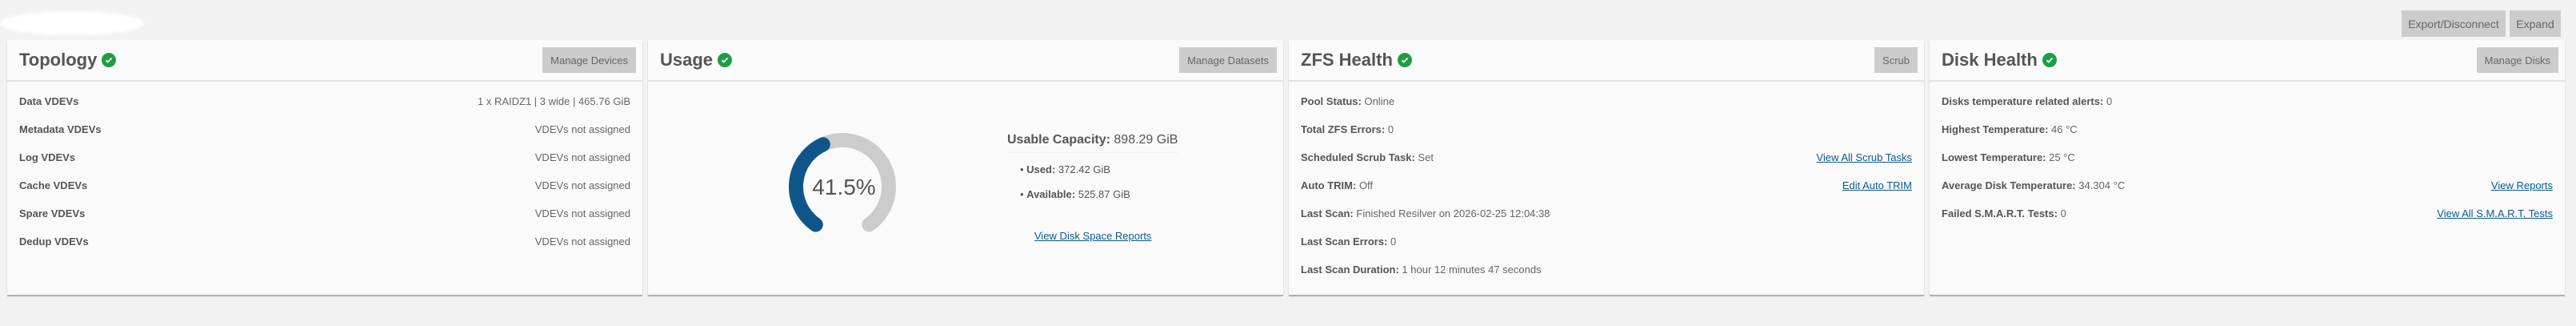 The width and height of the screenshot is (2576, 326). What do you see at coordinates (1084, 169) in the screenshot?
I see `used-value: 372.42 GiB` at bounding box center [1084, 169].